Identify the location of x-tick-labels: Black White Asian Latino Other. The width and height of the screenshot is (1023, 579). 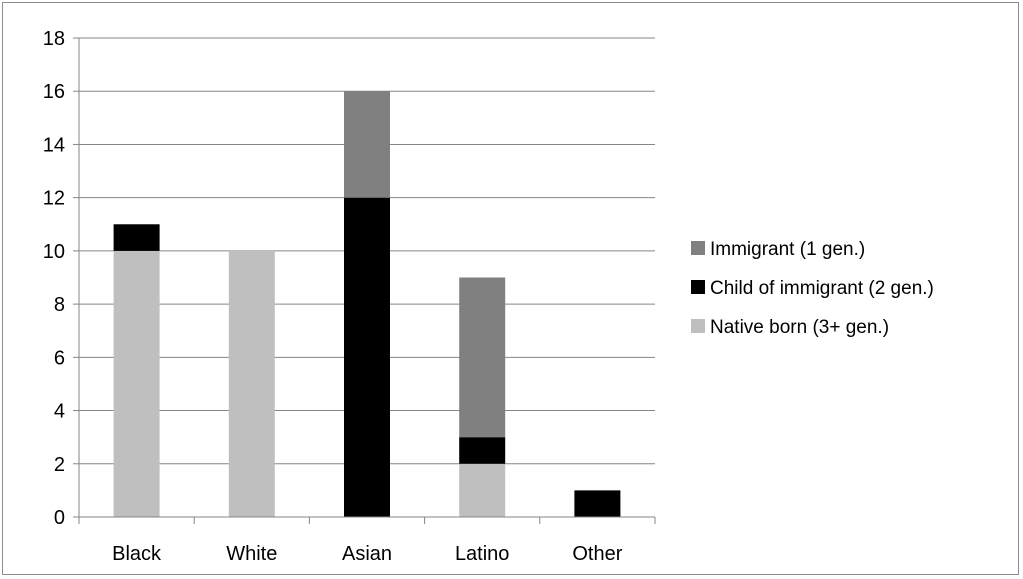
(367, 554).